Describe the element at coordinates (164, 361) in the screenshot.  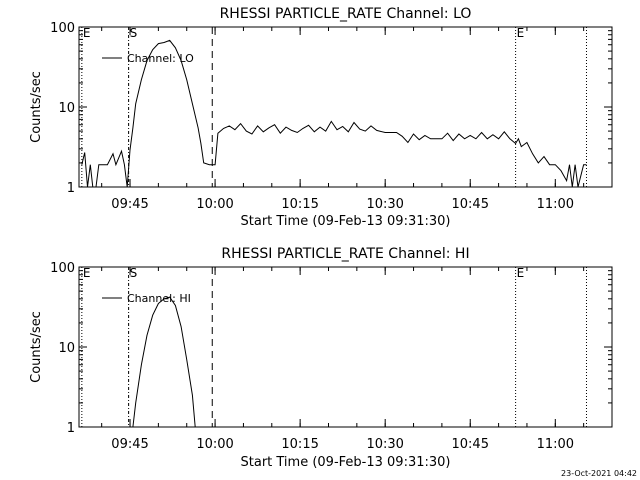
I see `series-line` at that location.